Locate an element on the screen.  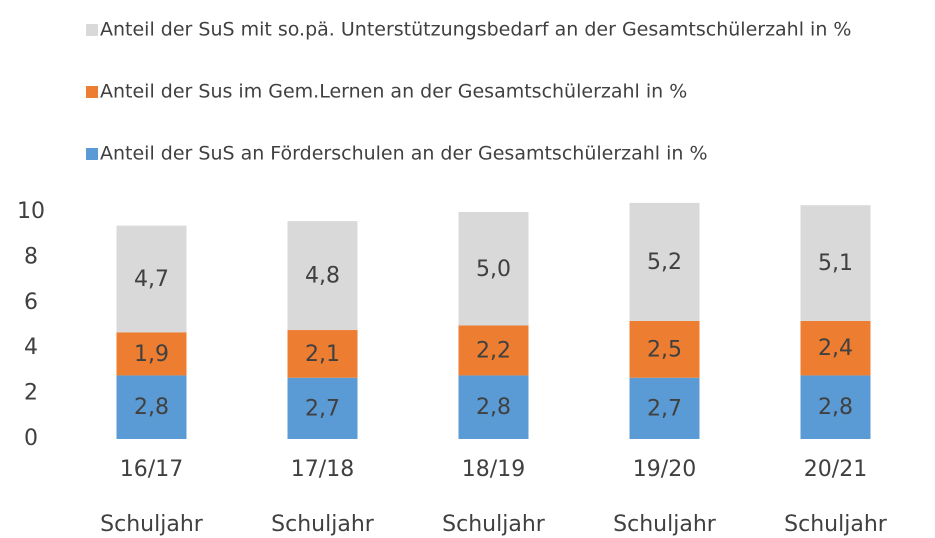
y-tick-label: 4 is located at coordinates (31, 347).